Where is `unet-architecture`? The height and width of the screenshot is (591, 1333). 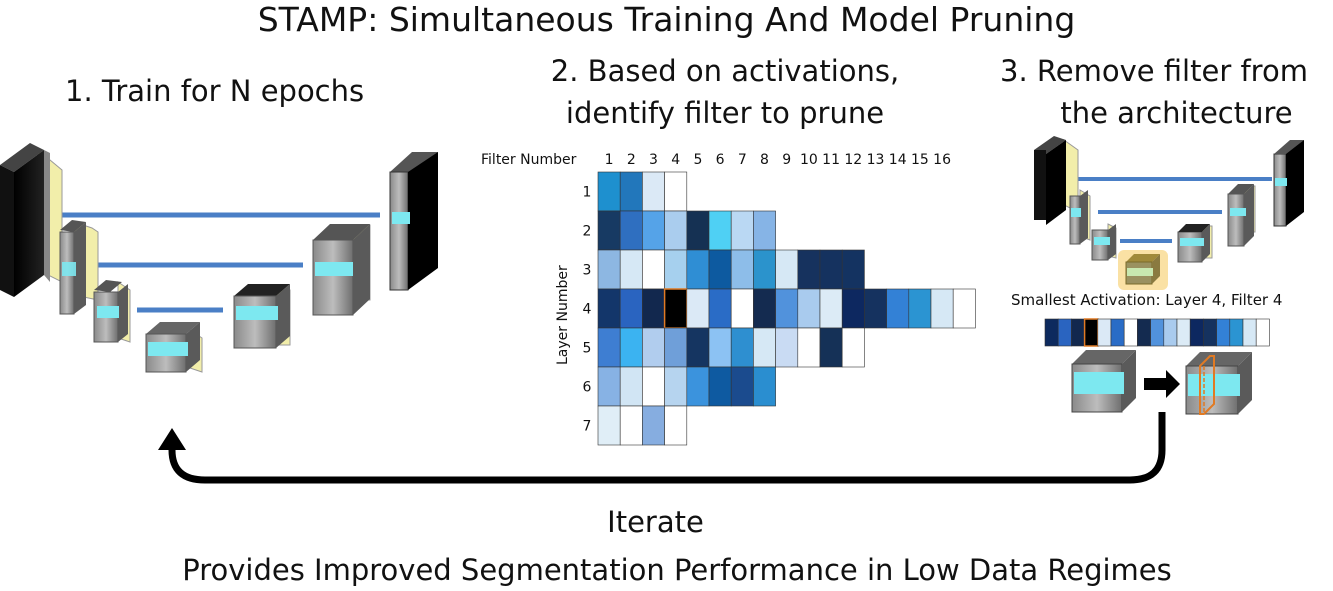 unet-architecture is located at coordinates (219, 258).